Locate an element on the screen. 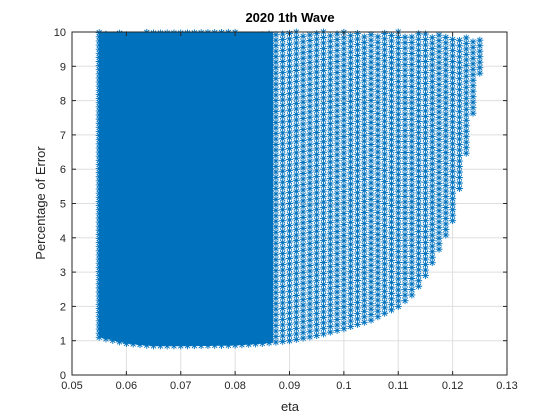  x-tick-label: 0.06 is located at coordinates (126, 386).